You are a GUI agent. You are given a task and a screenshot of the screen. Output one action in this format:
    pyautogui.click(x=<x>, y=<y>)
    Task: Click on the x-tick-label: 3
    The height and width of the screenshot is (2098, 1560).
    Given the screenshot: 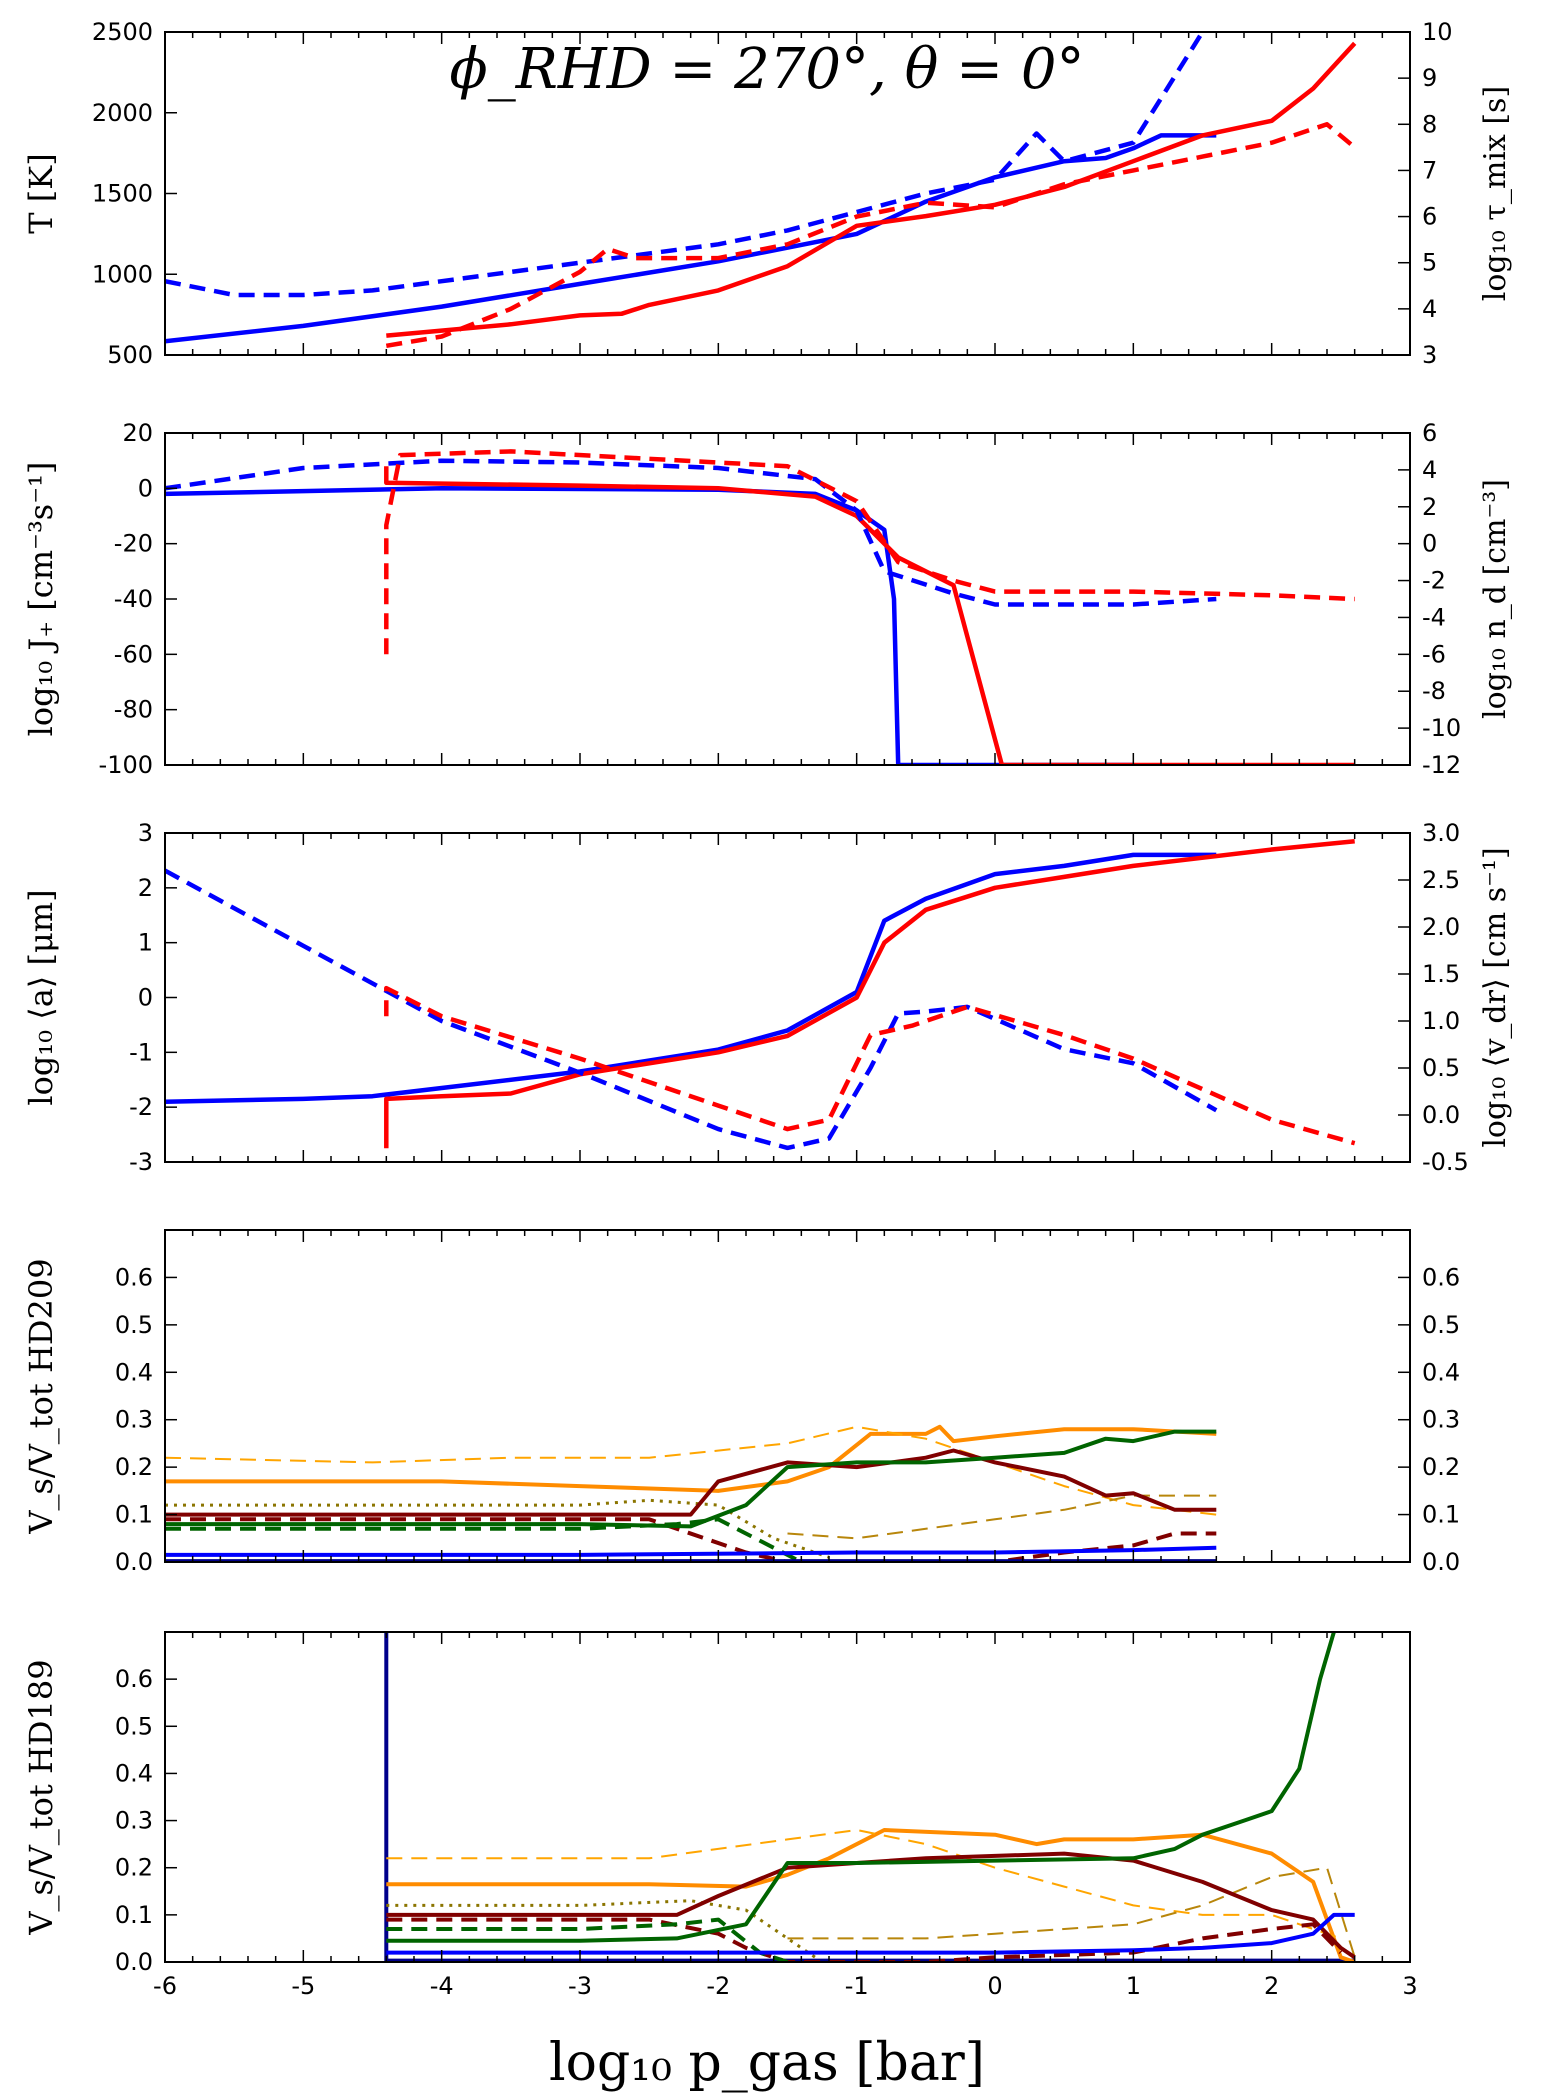 What is the action you would take?
    pyautogui.click(x=1409, y=1986)
    